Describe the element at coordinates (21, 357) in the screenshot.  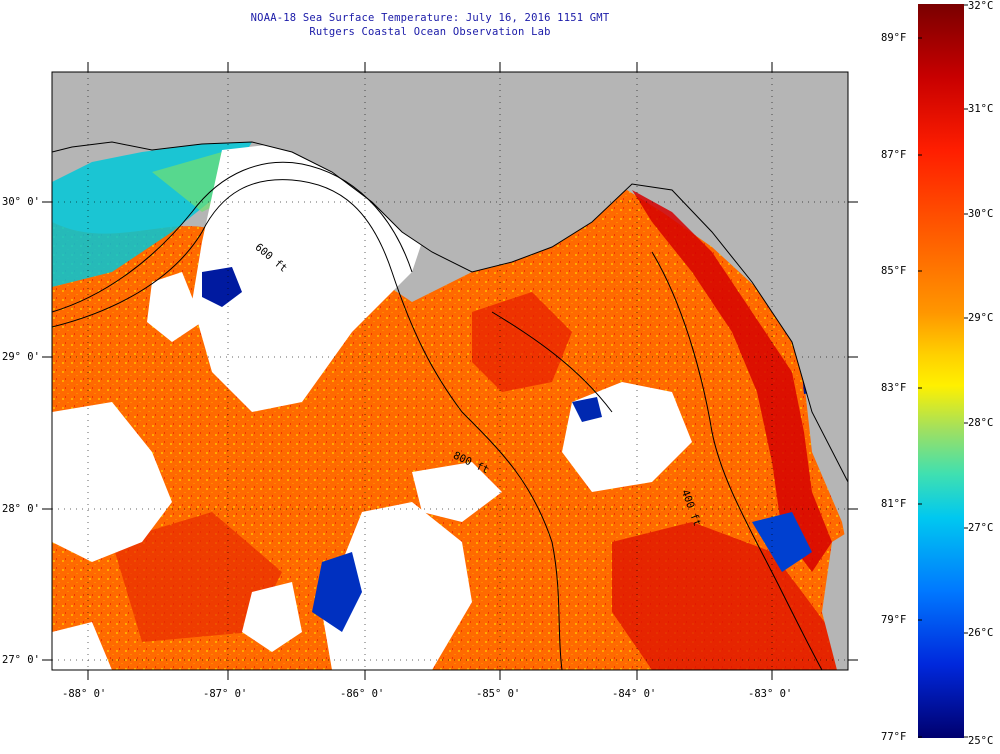
I see `lat-label: 29° 0'` at that location.